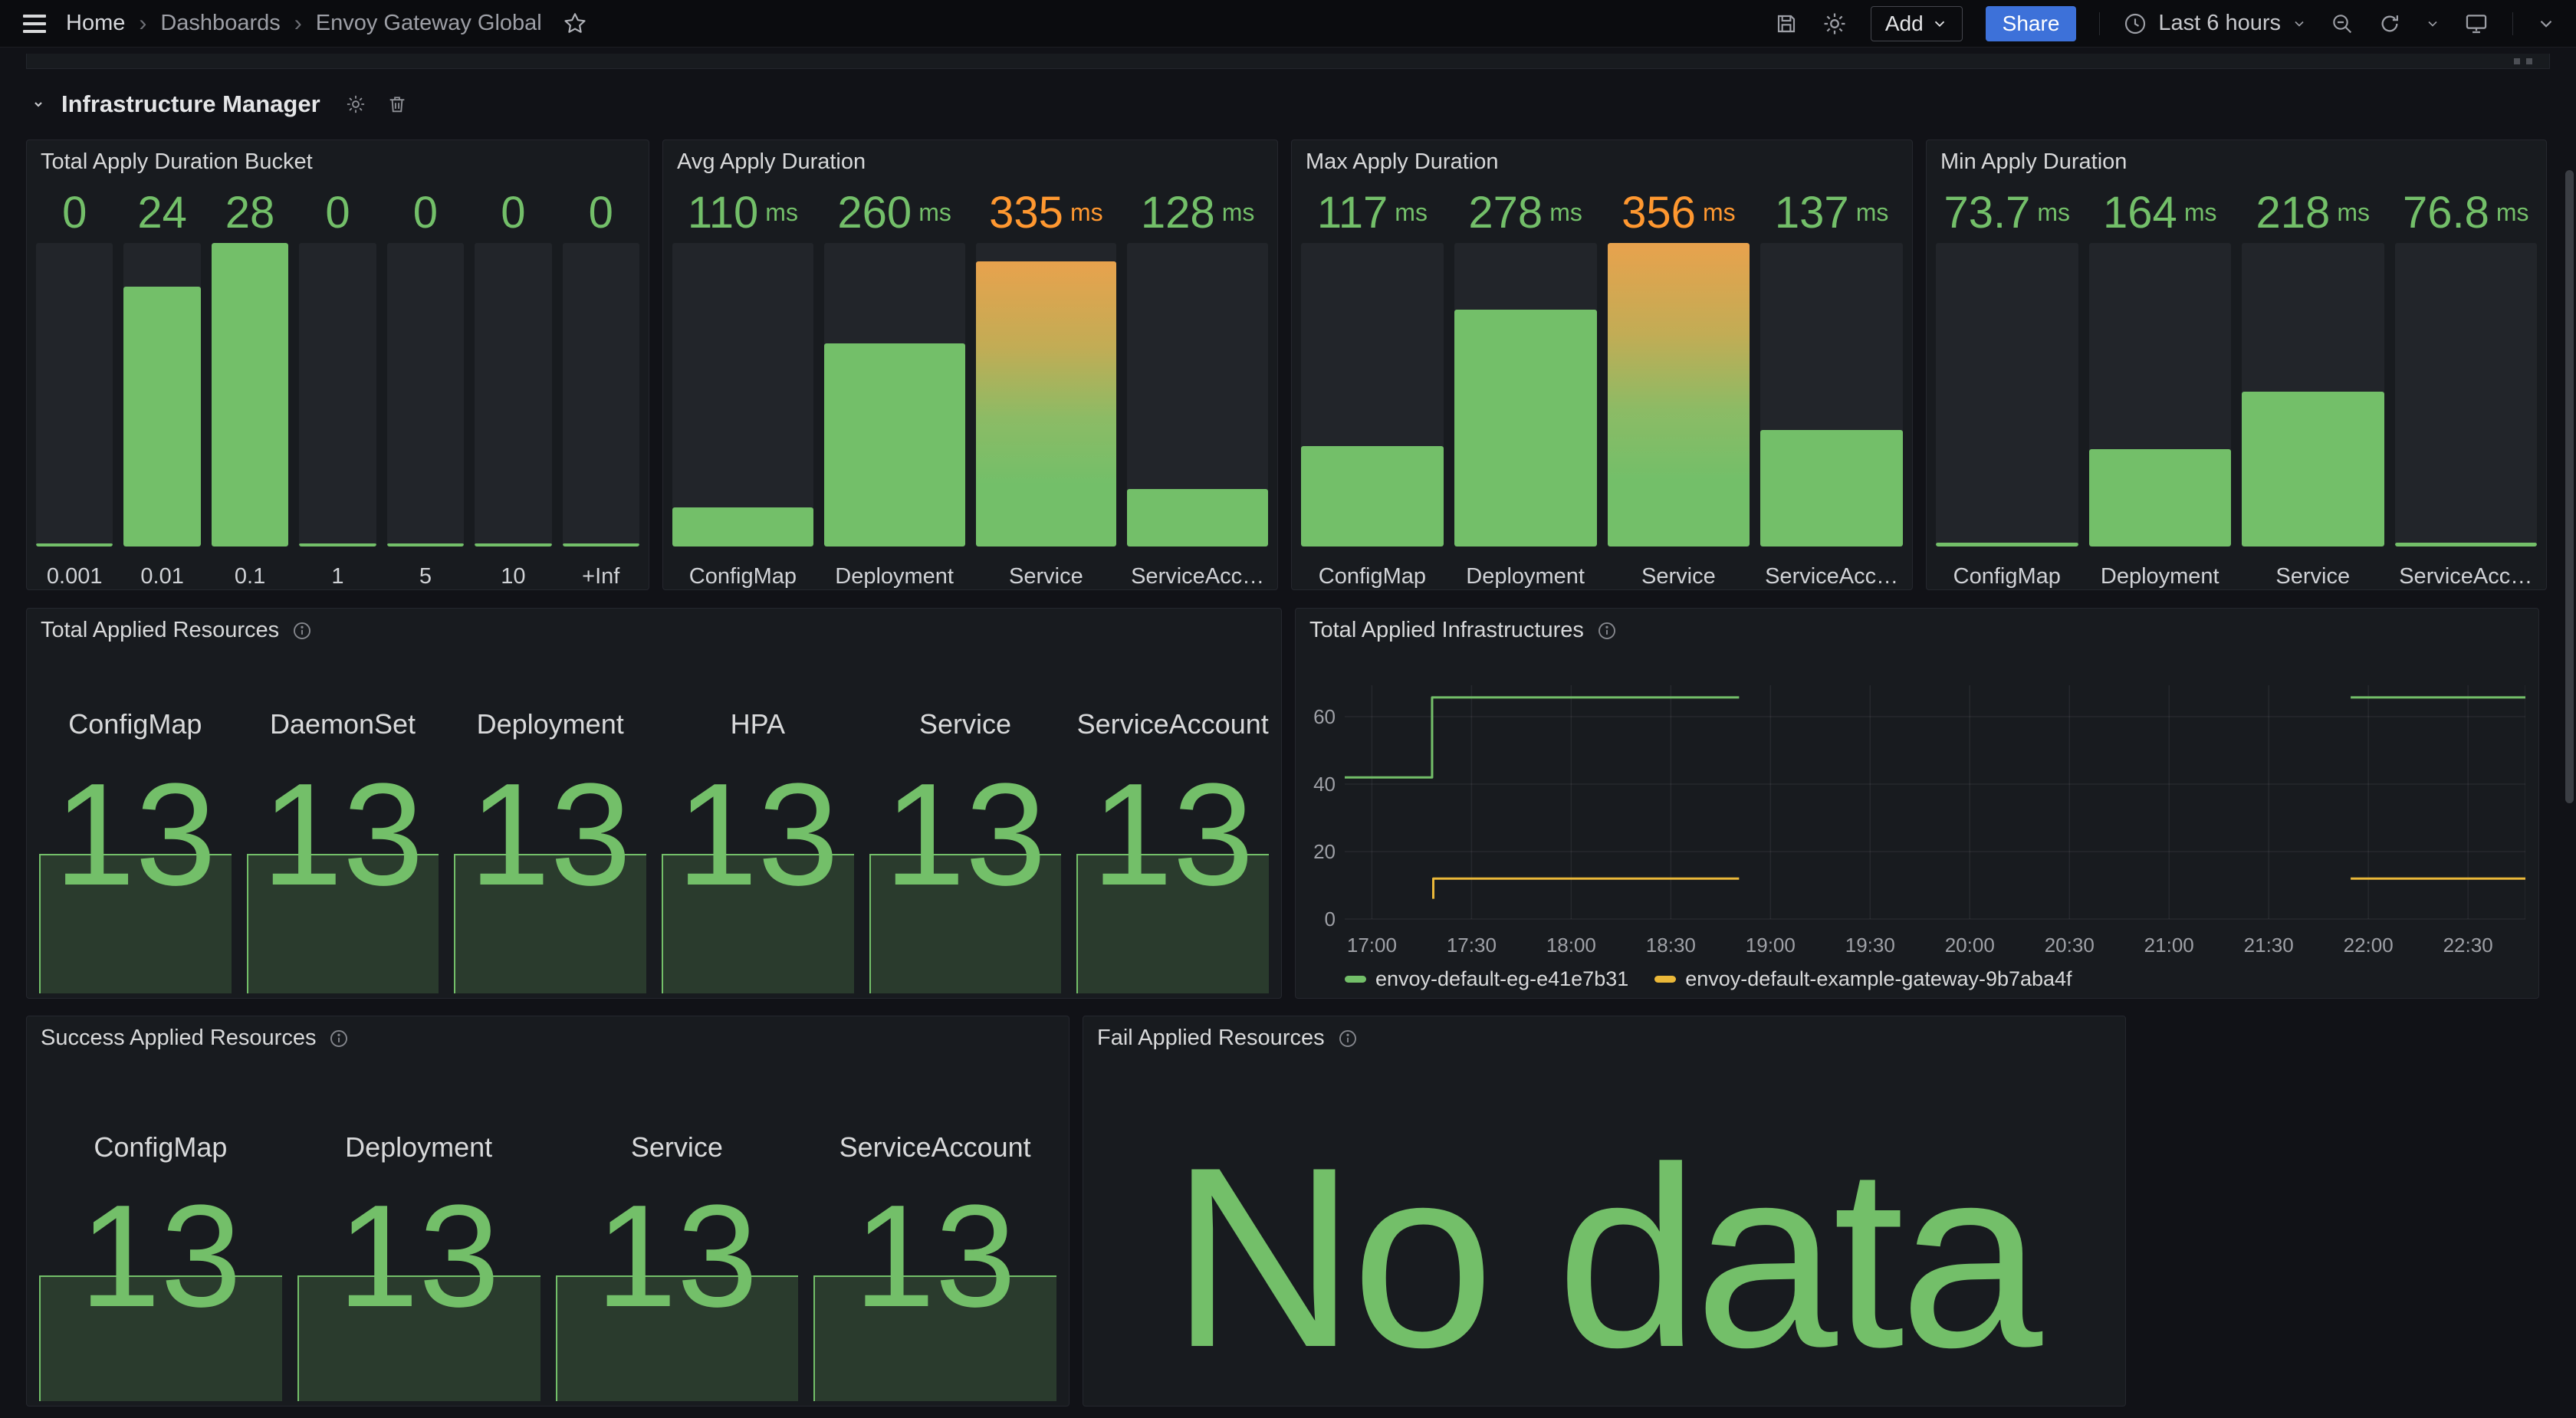 The image size is (2576, 1418). Describe the element at coordinates (1487, 979) in the screenshot. I see `legend-item: envoy-default-eg-e41e7b31` at that location.